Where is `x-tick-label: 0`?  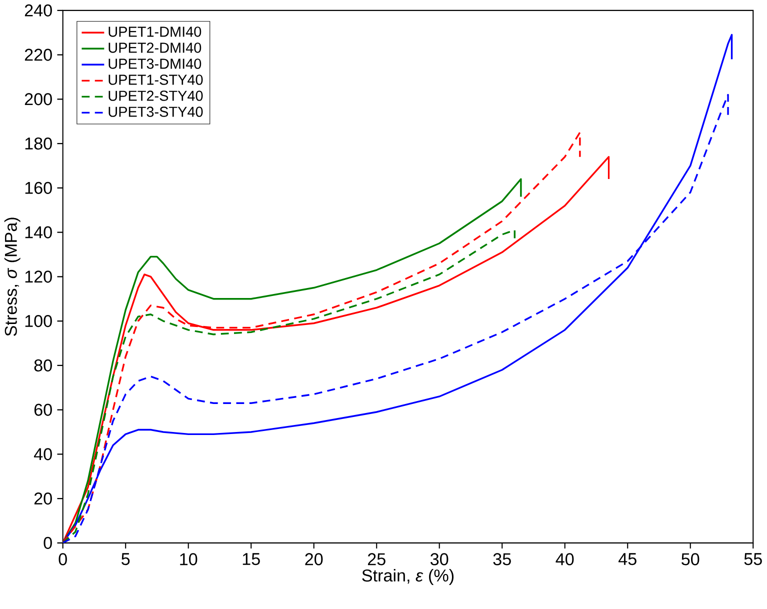
x-tick-label: 0 is located at coordinates (62, 559).